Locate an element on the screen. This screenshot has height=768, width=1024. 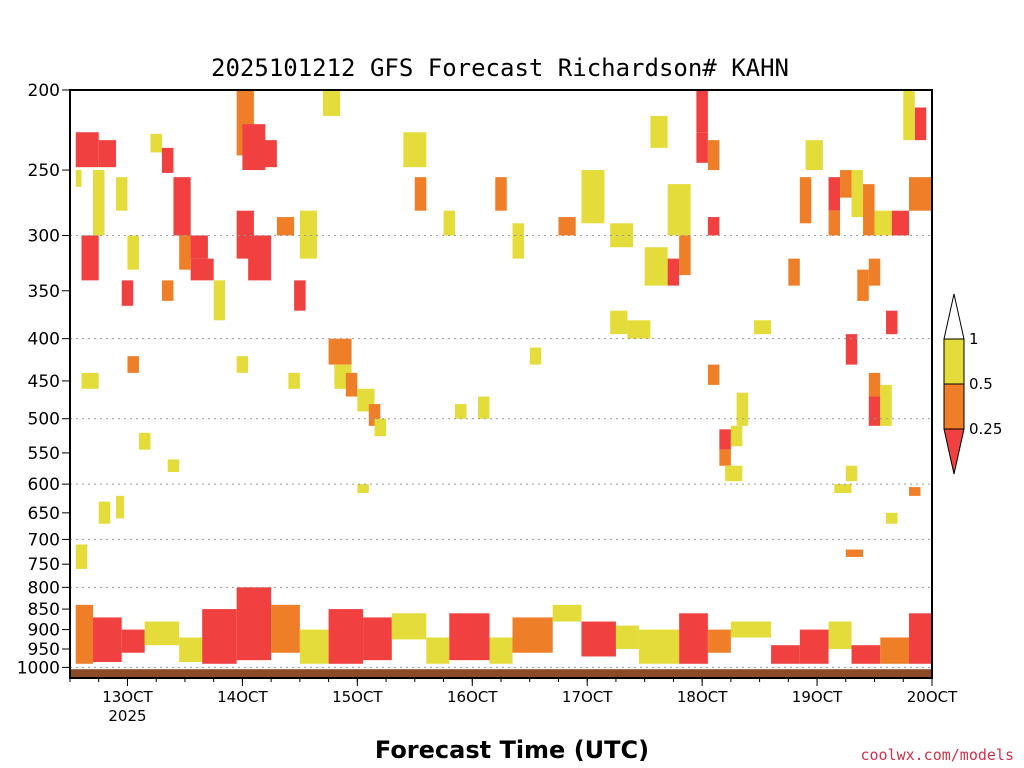
colorbar-orange is located at coordinates (954, 406).